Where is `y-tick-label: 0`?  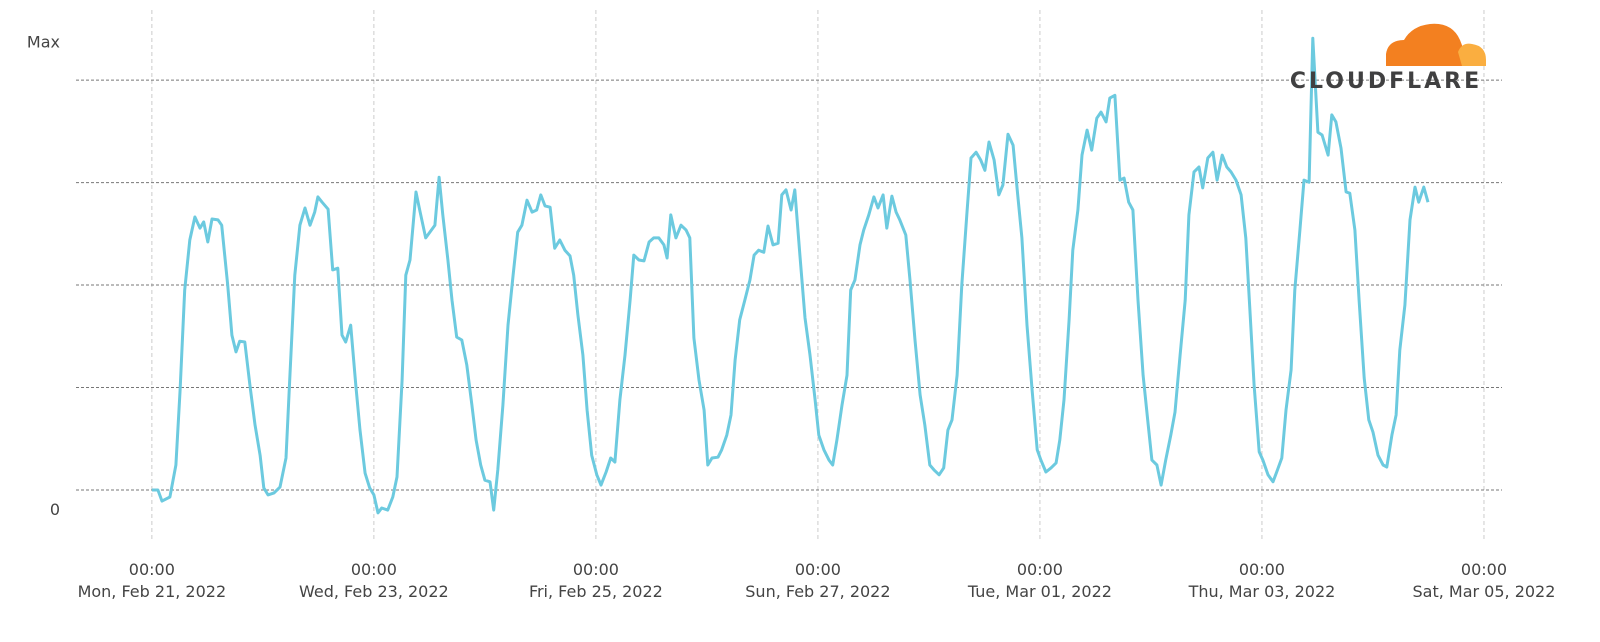
y-tick-label: 0 is located at coordinates (55, 509).